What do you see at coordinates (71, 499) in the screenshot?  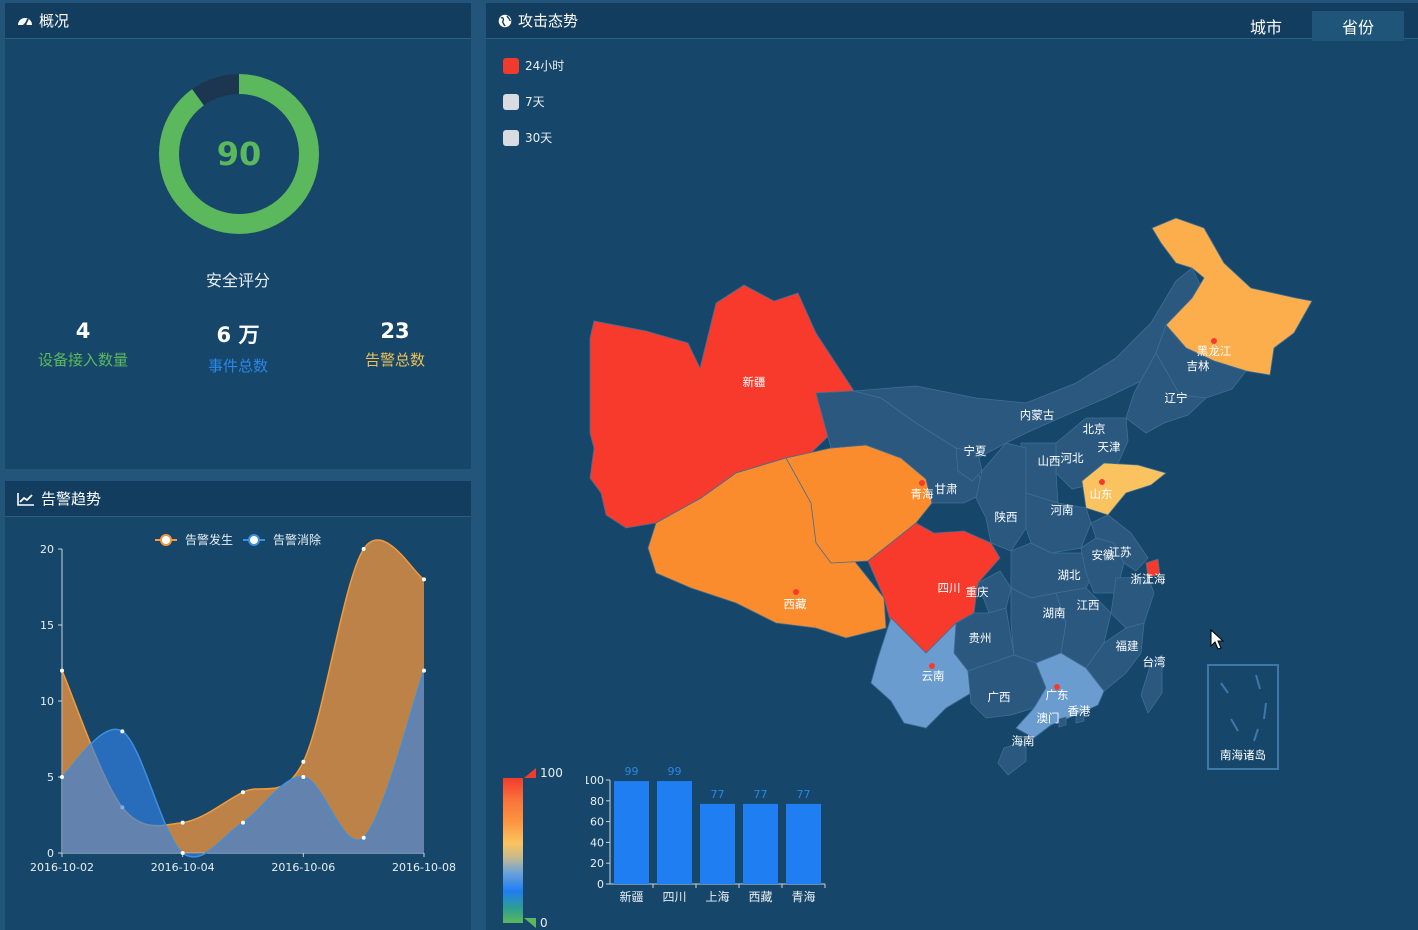 I see `trend-title: 告警趋势` at bounding box center [71, 499].